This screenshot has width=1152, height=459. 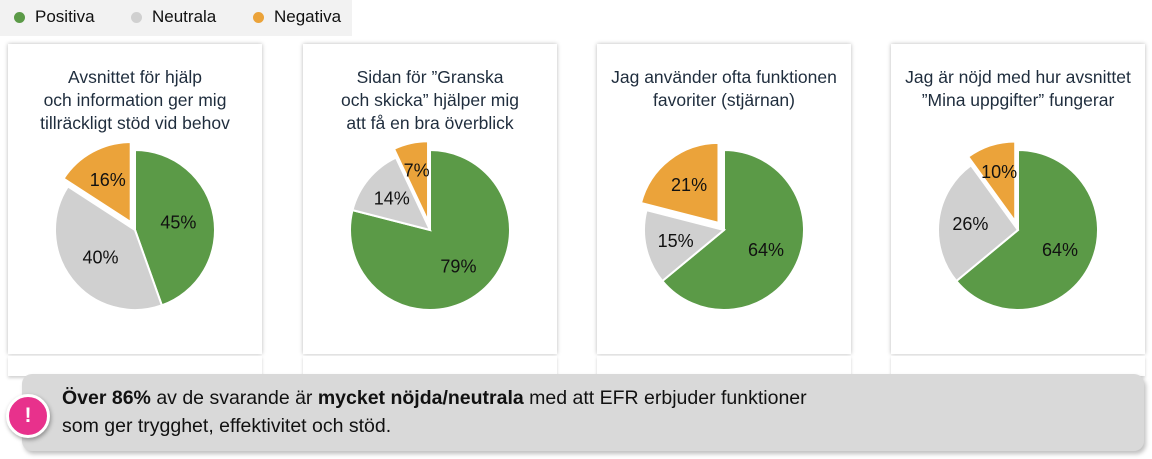 I want to click on summary-text-line2: som ger trygghet, effektivitet och stöd., so click(x=227, y=426).